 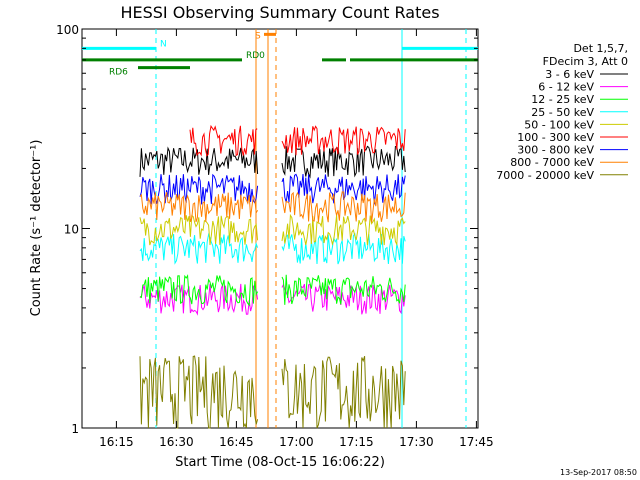 I want to click on x-axis-label: Start Time (08-Oct-15 16:06:22), so click(x=280, y=462).